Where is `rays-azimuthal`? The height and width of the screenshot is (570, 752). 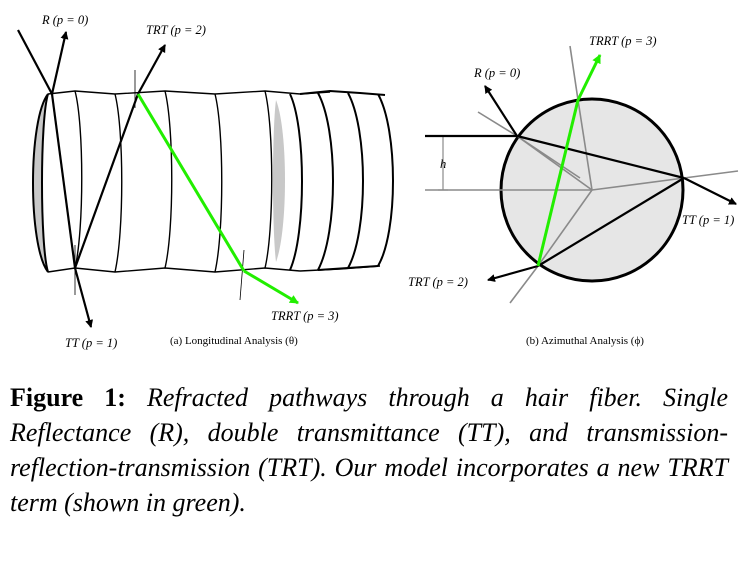
rays-azimuthal is located at coordinates (581, 183).